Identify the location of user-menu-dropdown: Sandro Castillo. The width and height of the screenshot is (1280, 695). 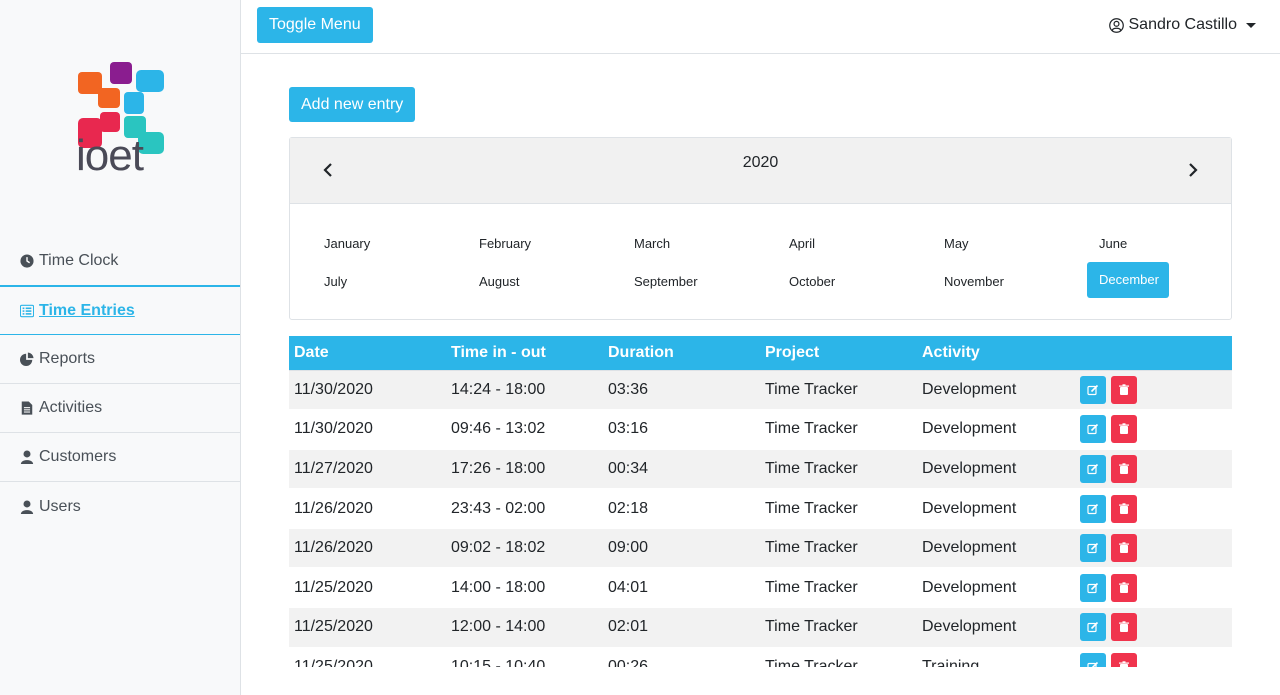
(1182, 25).